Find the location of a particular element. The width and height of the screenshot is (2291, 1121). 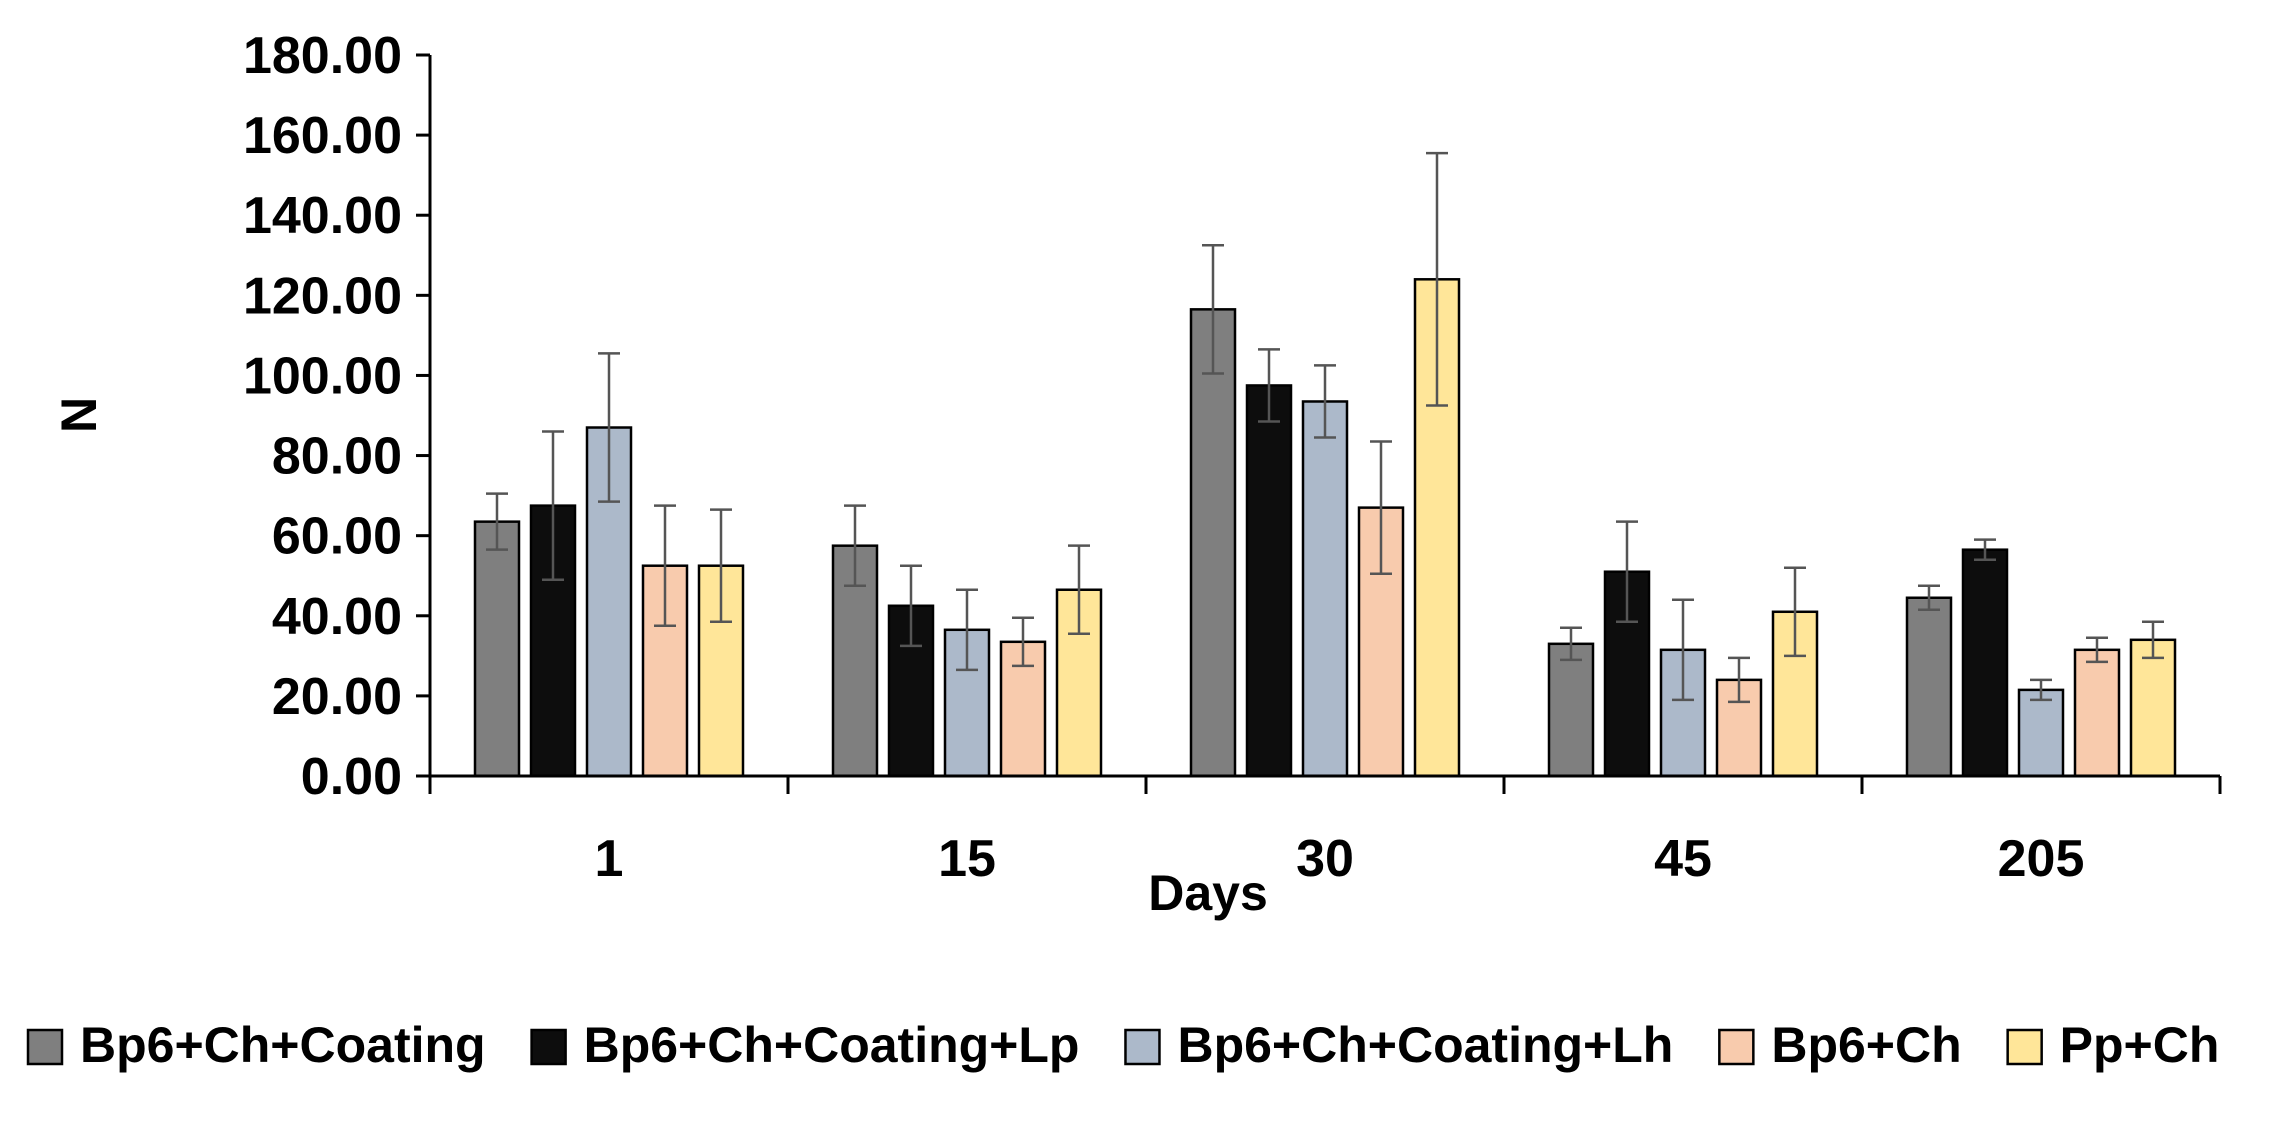

legend-label: Bp6+Ch+Coating+Lh is located at coordinates (1425, 1045).